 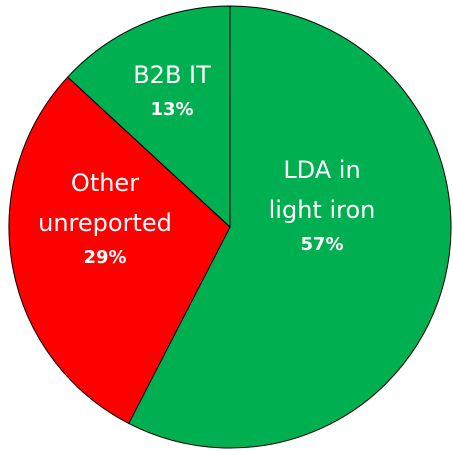 I want to click on value-label: 29%, so click(x=105, y=257).